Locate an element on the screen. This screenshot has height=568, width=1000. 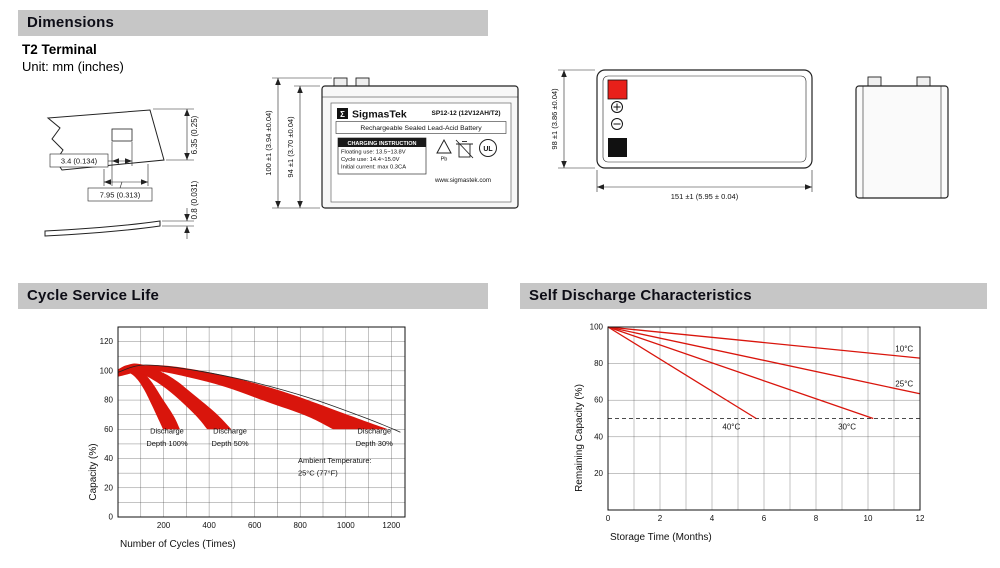
chart-annotation: Ambient Temperature: is located at coordinates (335, 460).